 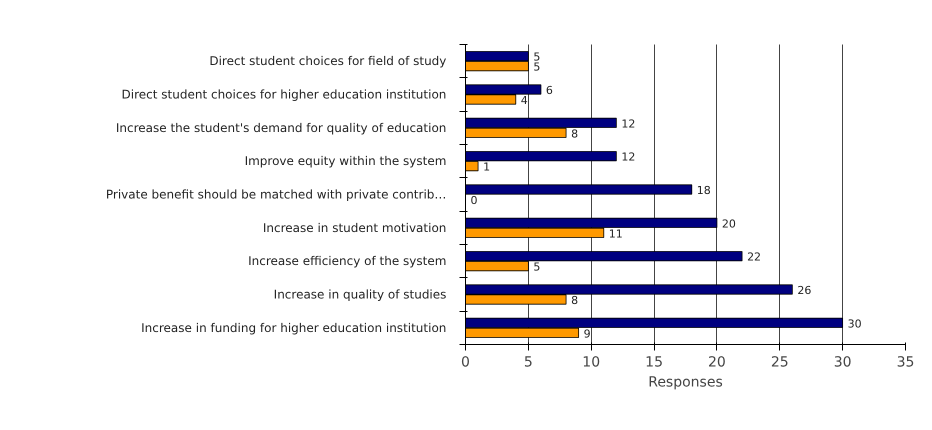 I want to click on data-label: 30, so click(x=855, y=323).